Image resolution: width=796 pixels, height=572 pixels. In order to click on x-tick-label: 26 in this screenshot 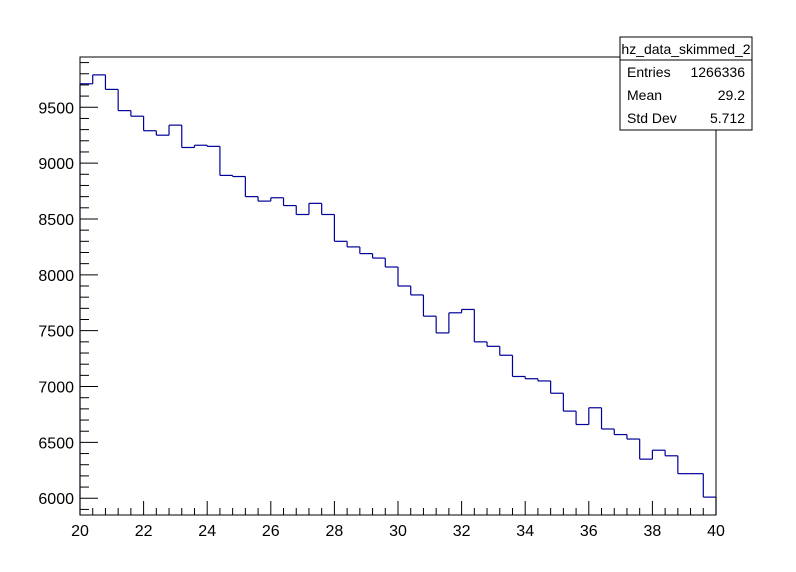, I will do `click(271, 531)`.